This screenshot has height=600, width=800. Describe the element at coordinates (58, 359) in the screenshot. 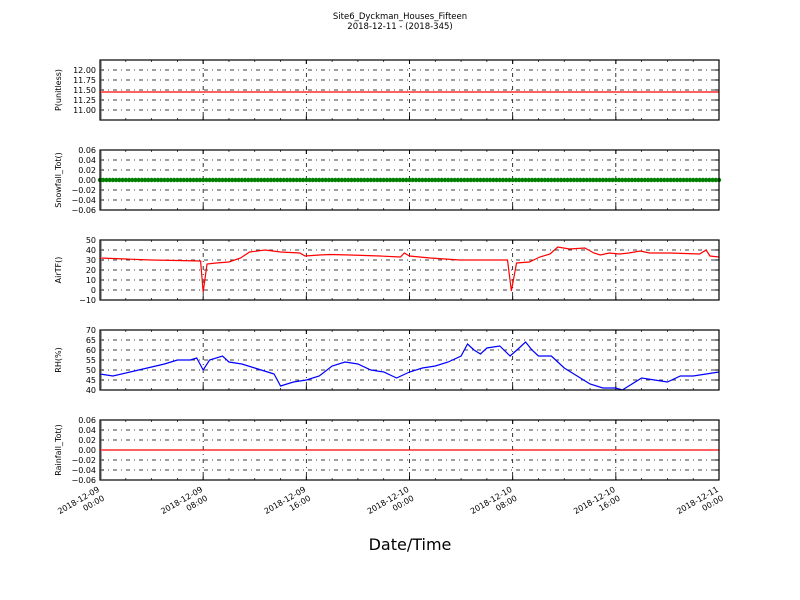

I see `y-axis-label: RH(%)` at that location.